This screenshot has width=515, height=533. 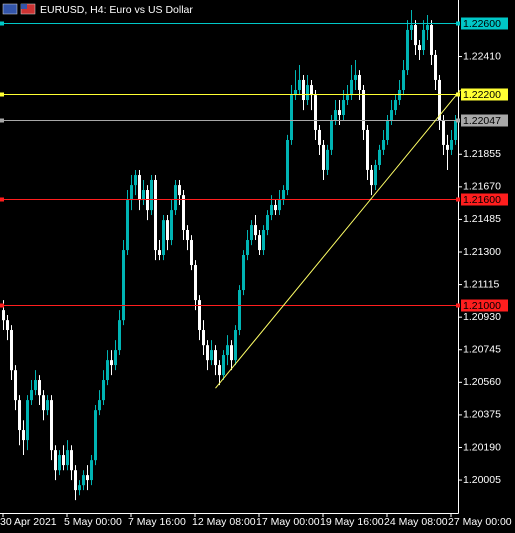 I want to click on level-label: 1.22047, so click(x=482, y=121).